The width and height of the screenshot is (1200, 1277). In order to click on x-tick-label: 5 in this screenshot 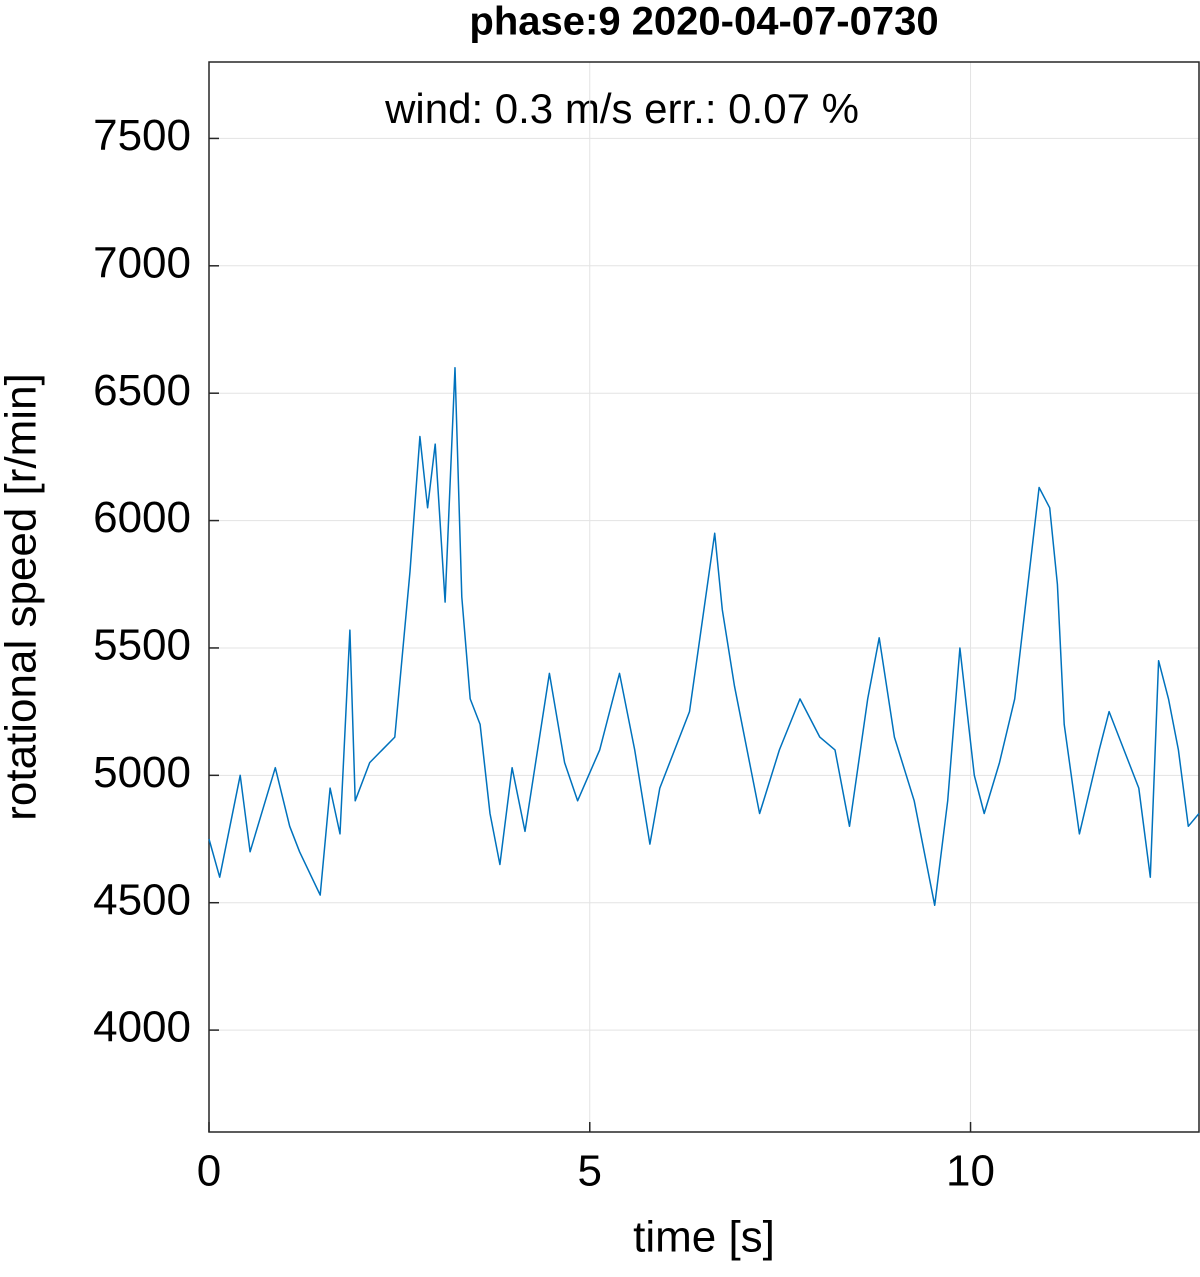, I will do `click(590, 1171)`.